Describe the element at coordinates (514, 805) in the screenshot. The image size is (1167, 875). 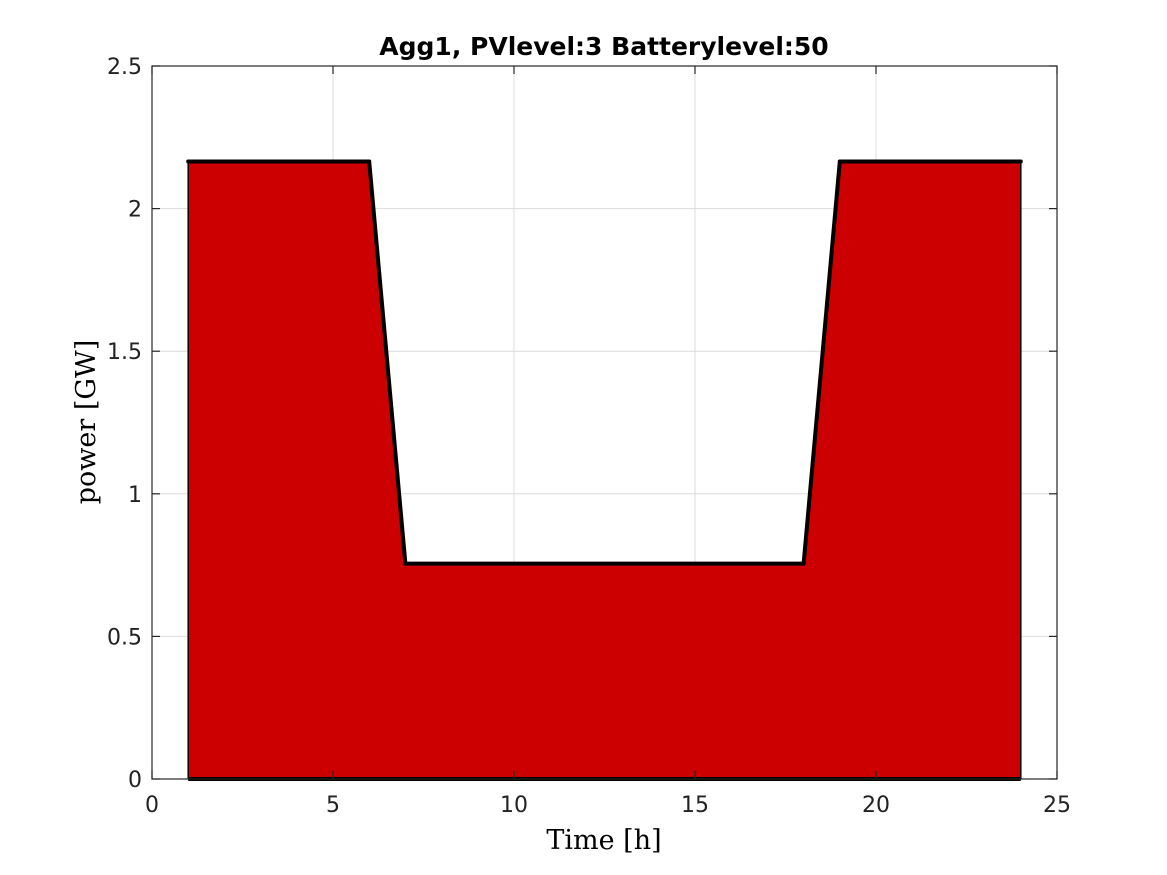
I see `x-tick-label: 10` at that location.